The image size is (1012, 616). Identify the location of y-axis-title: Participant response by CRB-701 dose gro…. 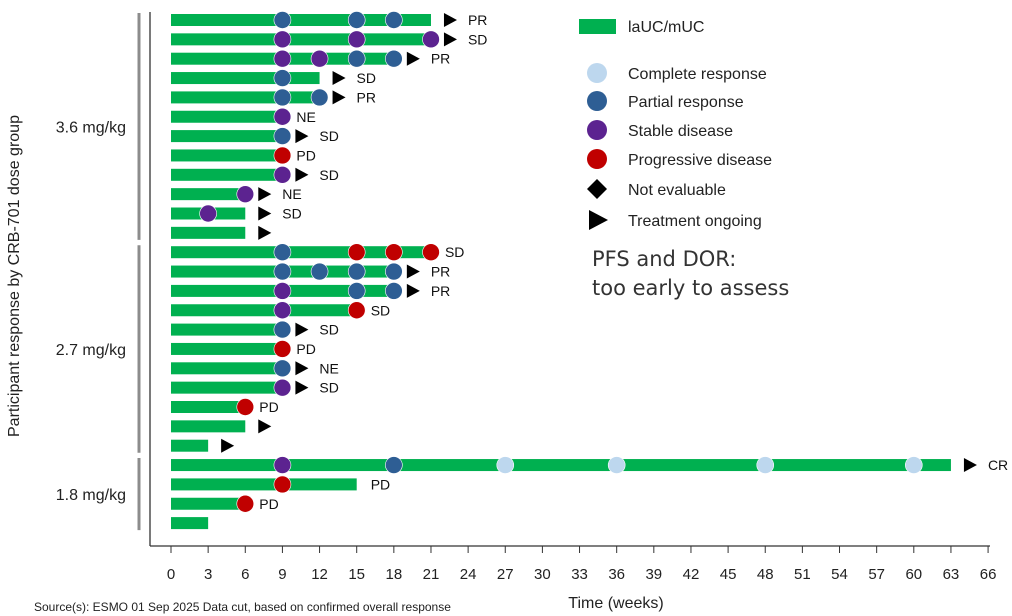
(14, 276).